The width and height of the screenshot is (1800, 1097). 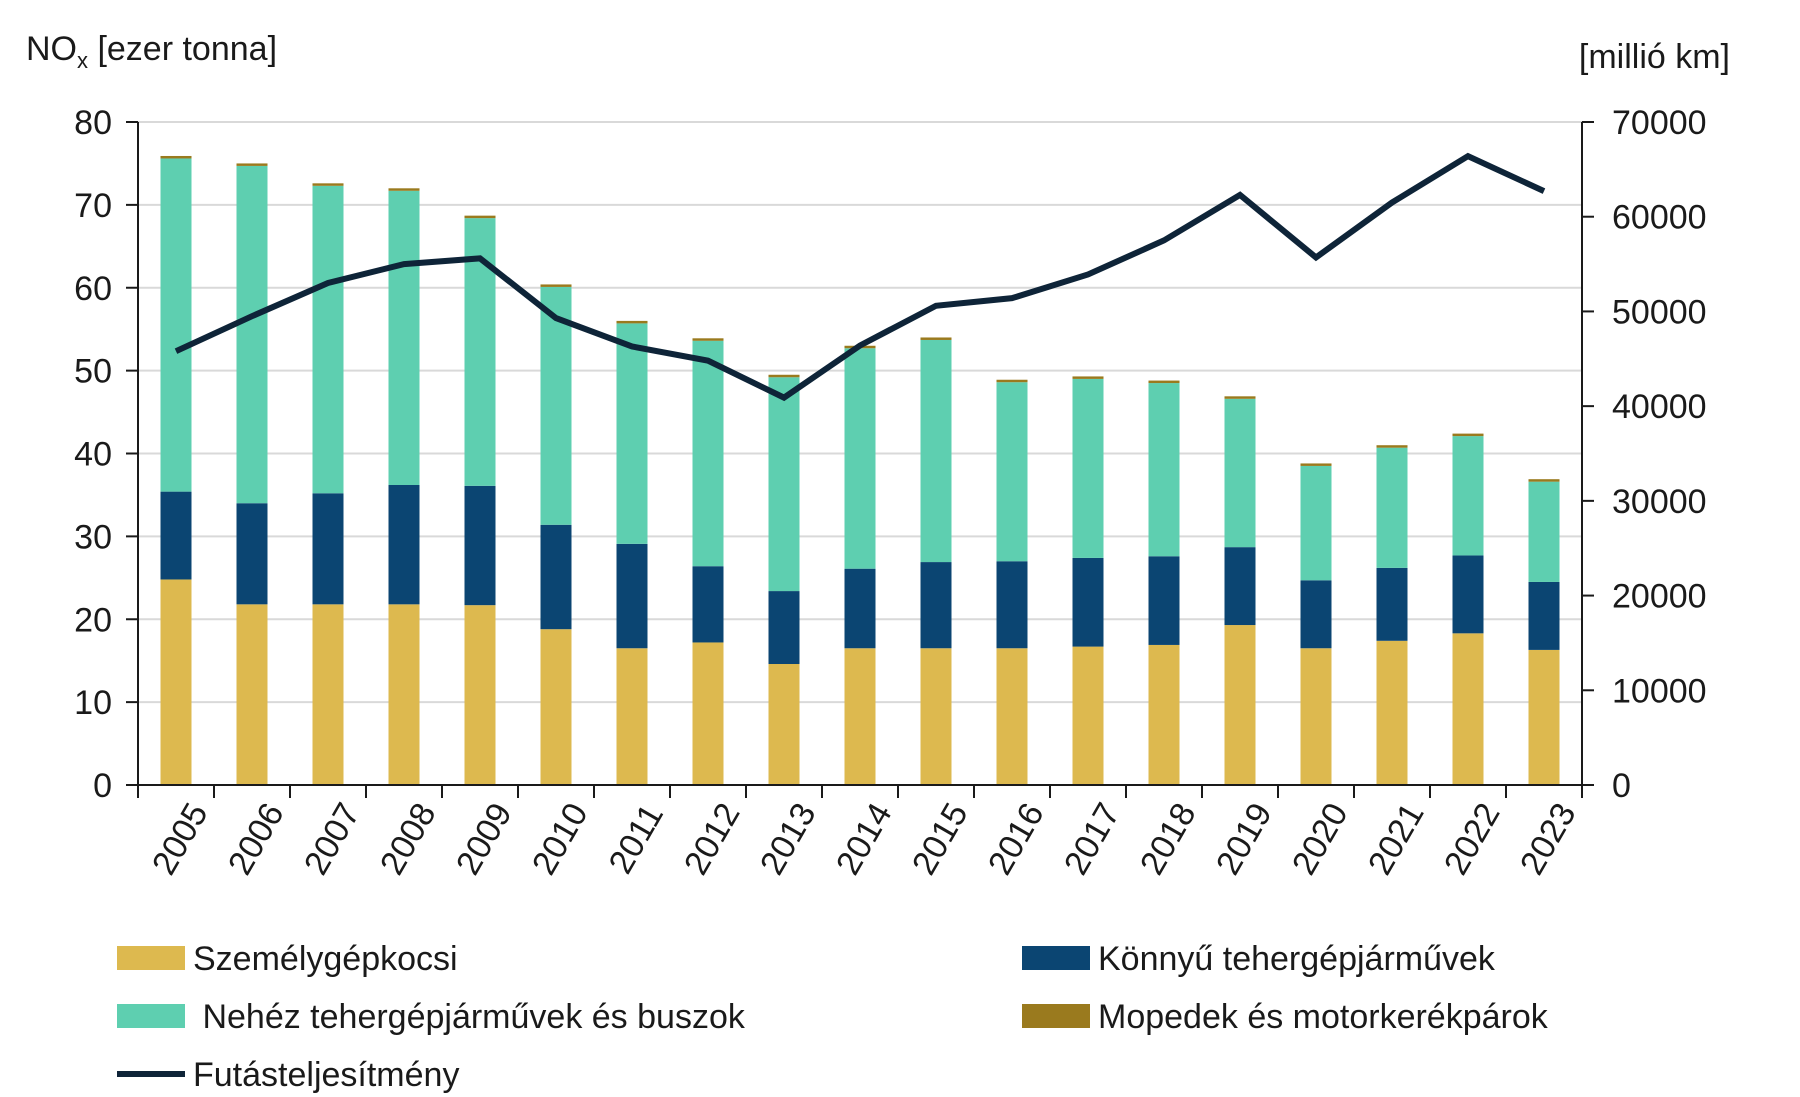 What do you see at coordinates (1659, 218) in the screenshot?
I see `right-tick-label: 60000` at bounding box center [1659, 218].